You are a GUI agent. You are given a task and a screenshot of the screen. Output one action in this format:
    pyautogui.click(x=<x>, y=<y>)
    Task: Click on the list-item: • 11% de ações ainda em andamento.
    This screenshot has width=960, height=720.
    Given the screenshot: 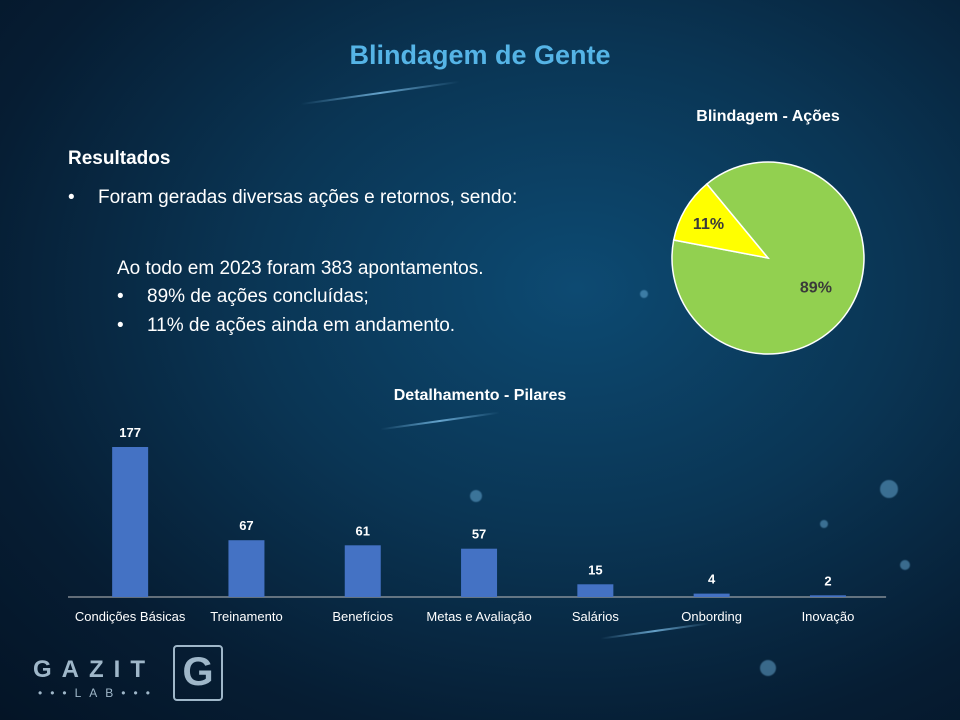 What is the action you would take?
    pyautogui.click(x=286, y=326)
    